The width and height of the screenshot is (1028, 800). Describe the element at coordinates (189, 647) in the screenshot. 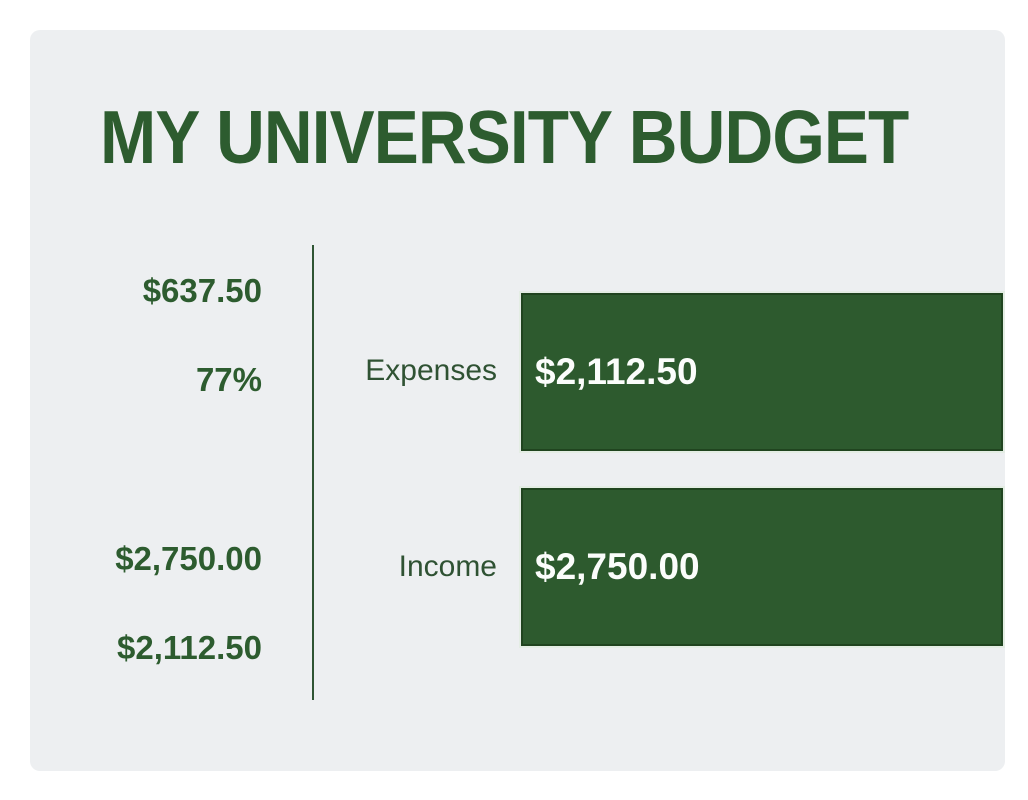

I see `stat-expenses-amount: $2,112.50` at that location.